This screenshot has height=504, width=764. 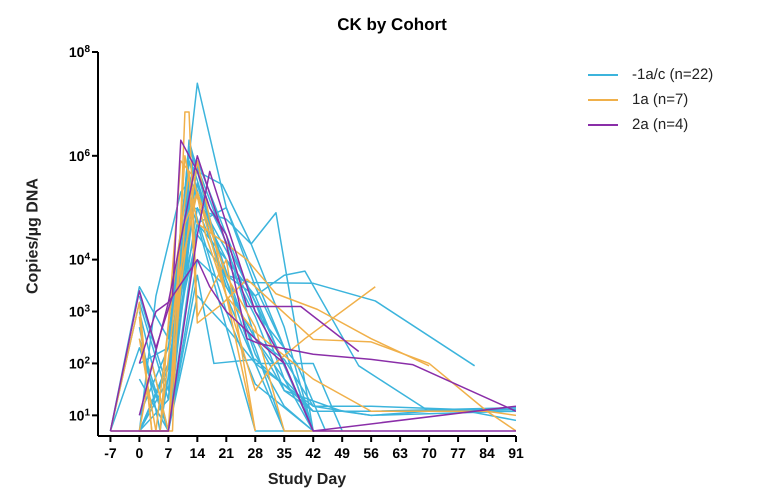 I want to click on x-tick-label: 42, so click(x=313, y=453).